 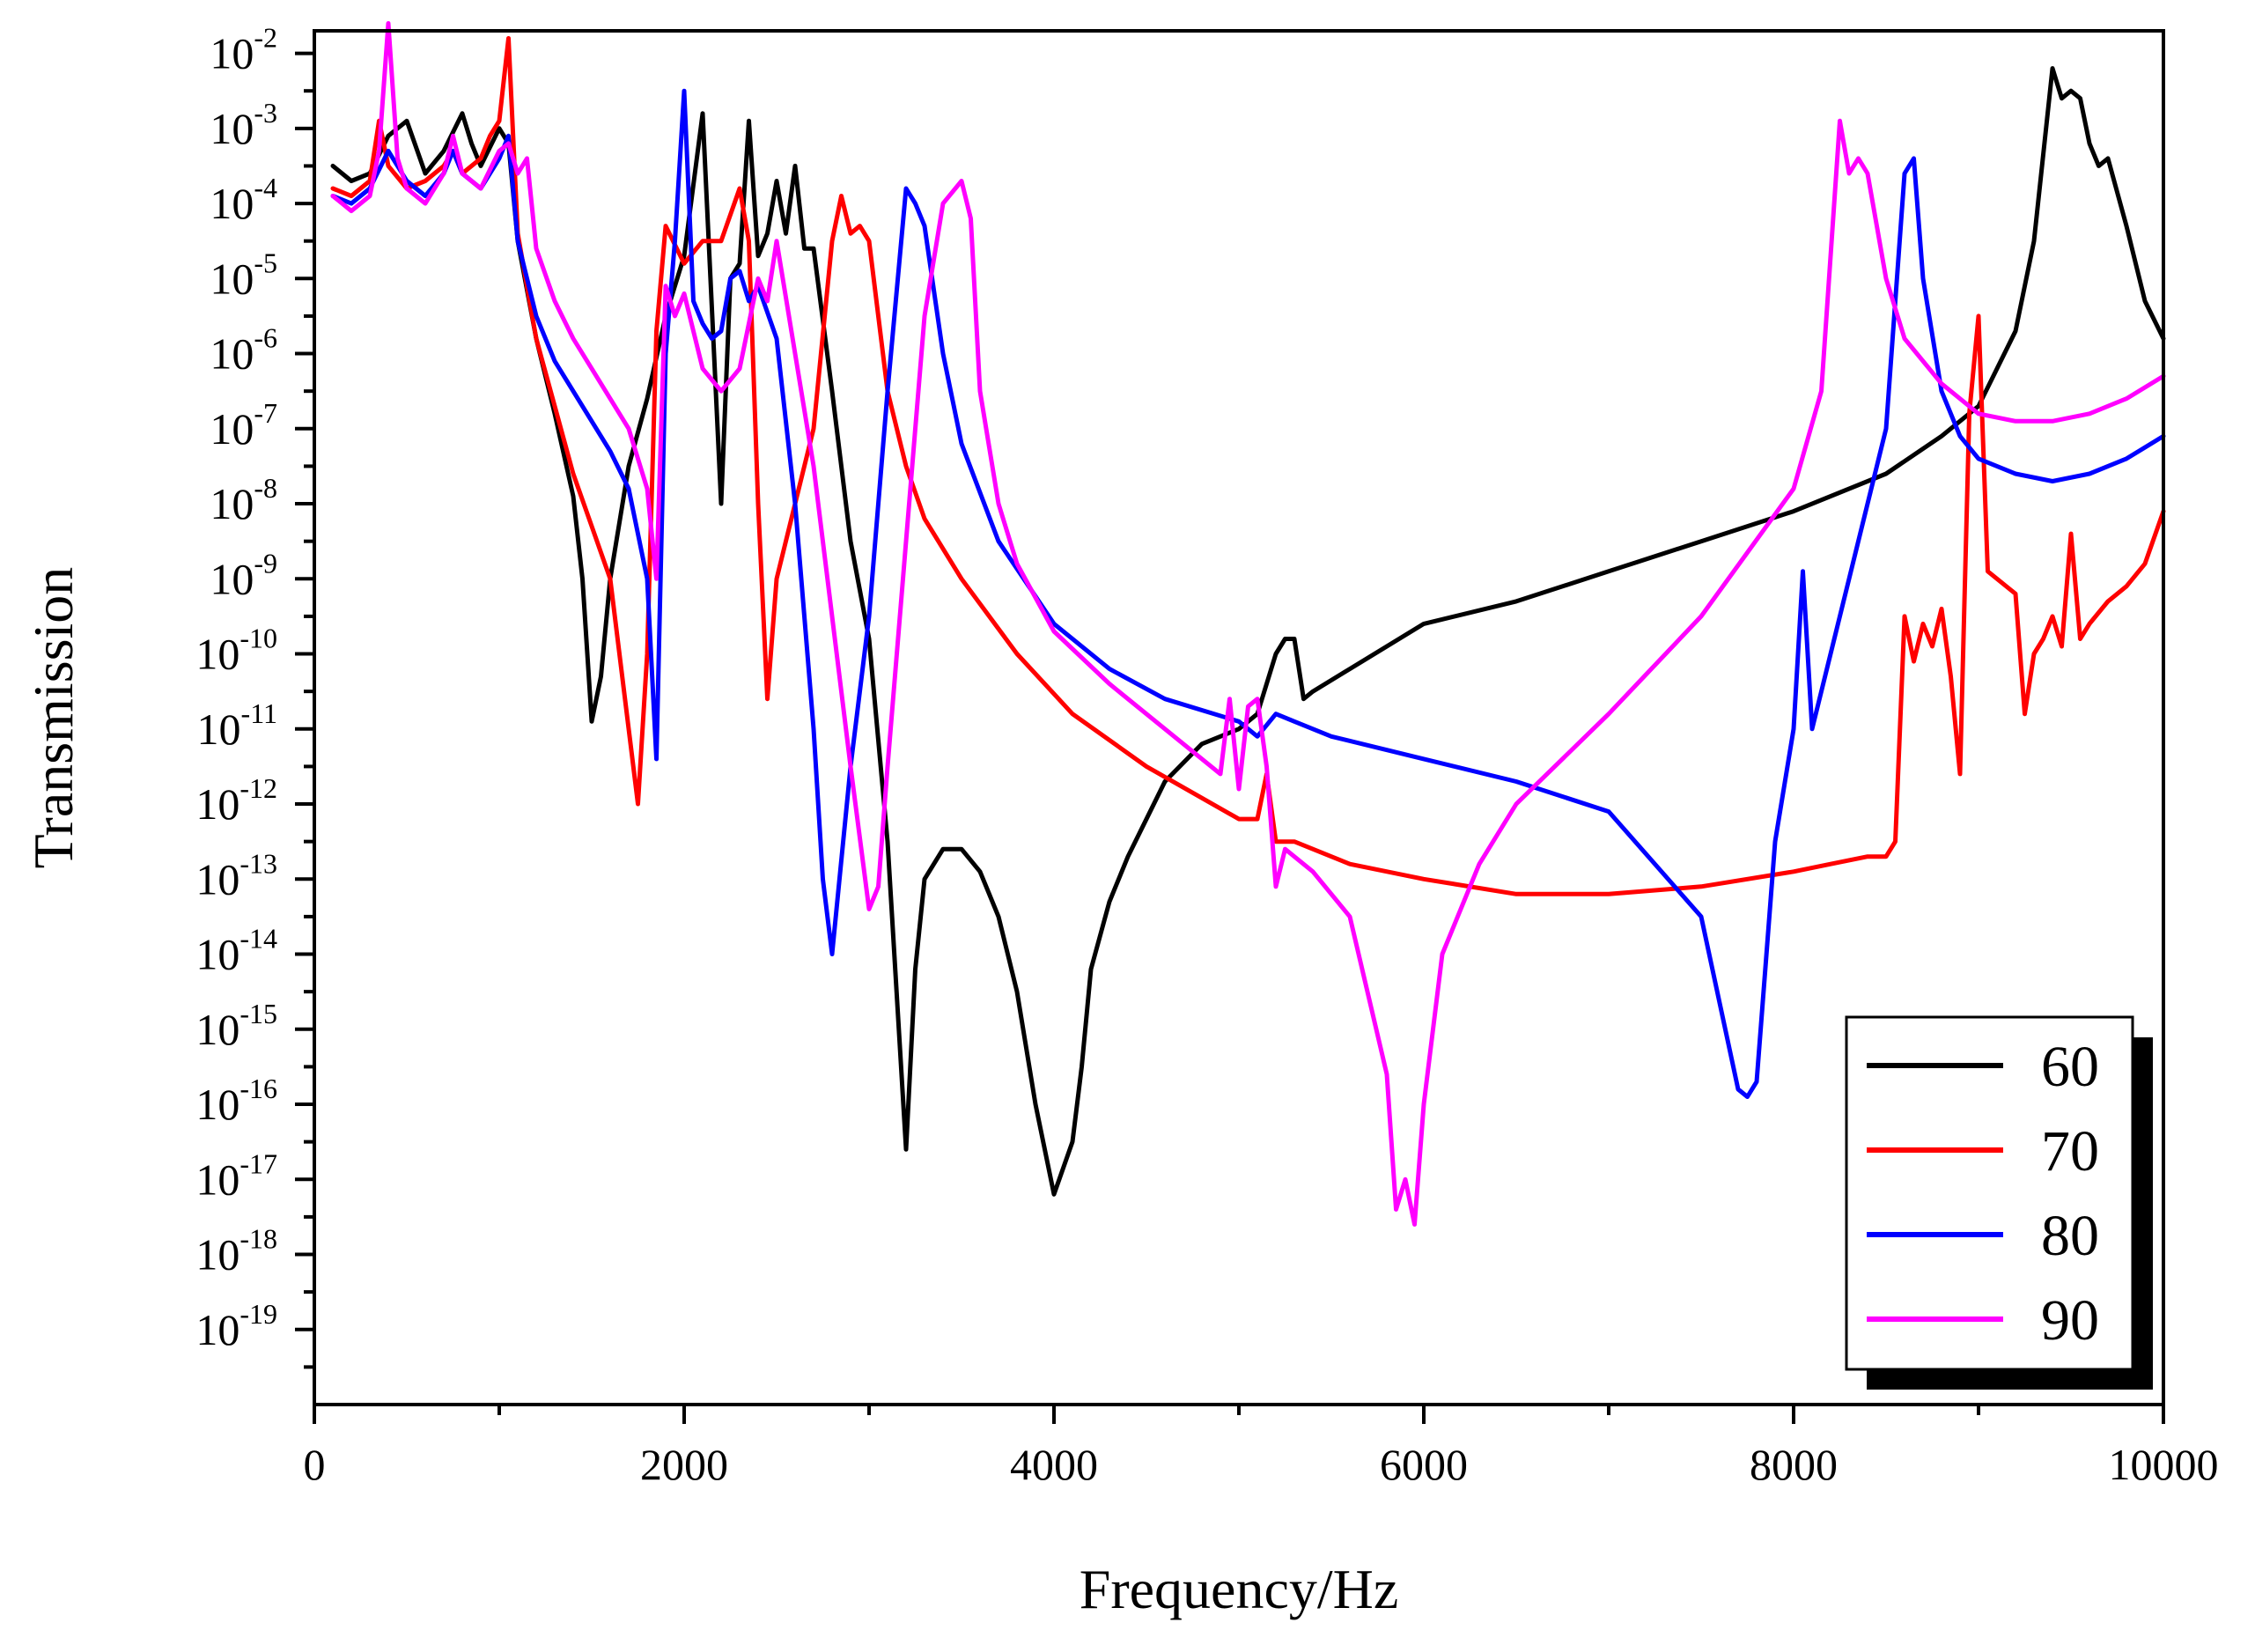 I want to click on y-tick-label: 10⁻¹², so click(x=236, y=800).